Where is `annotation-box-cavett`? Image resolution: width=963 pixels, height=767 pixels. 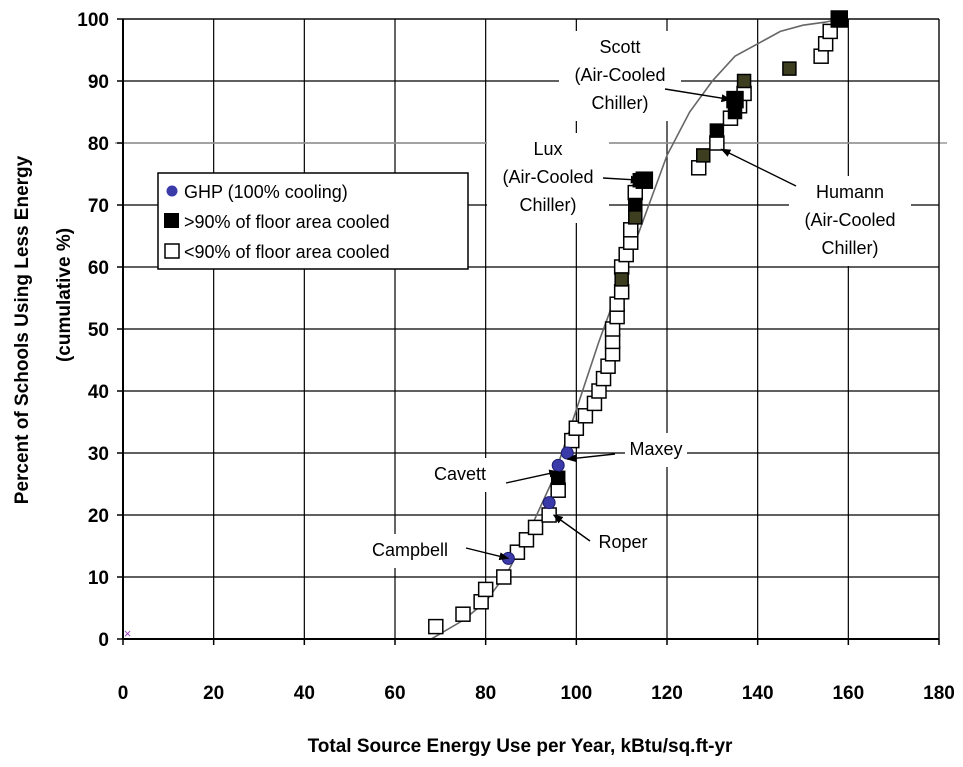
annotation-box-cavett is located at coordinates (460, 475).